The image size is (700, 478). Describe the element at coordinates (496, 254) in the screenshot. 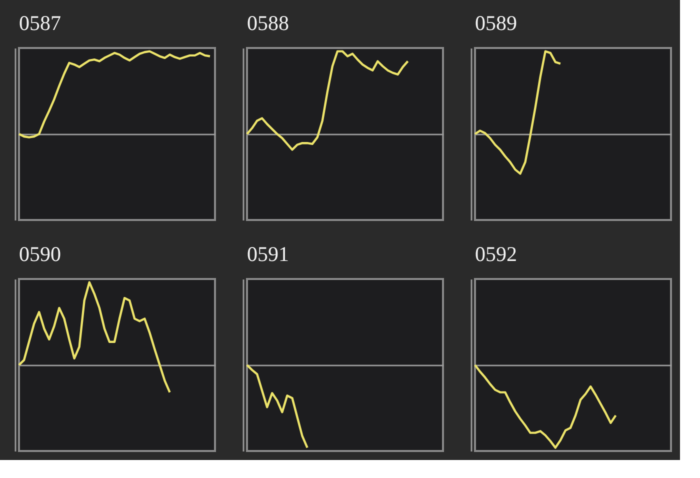

I see `chart-title: 0592` at that location.